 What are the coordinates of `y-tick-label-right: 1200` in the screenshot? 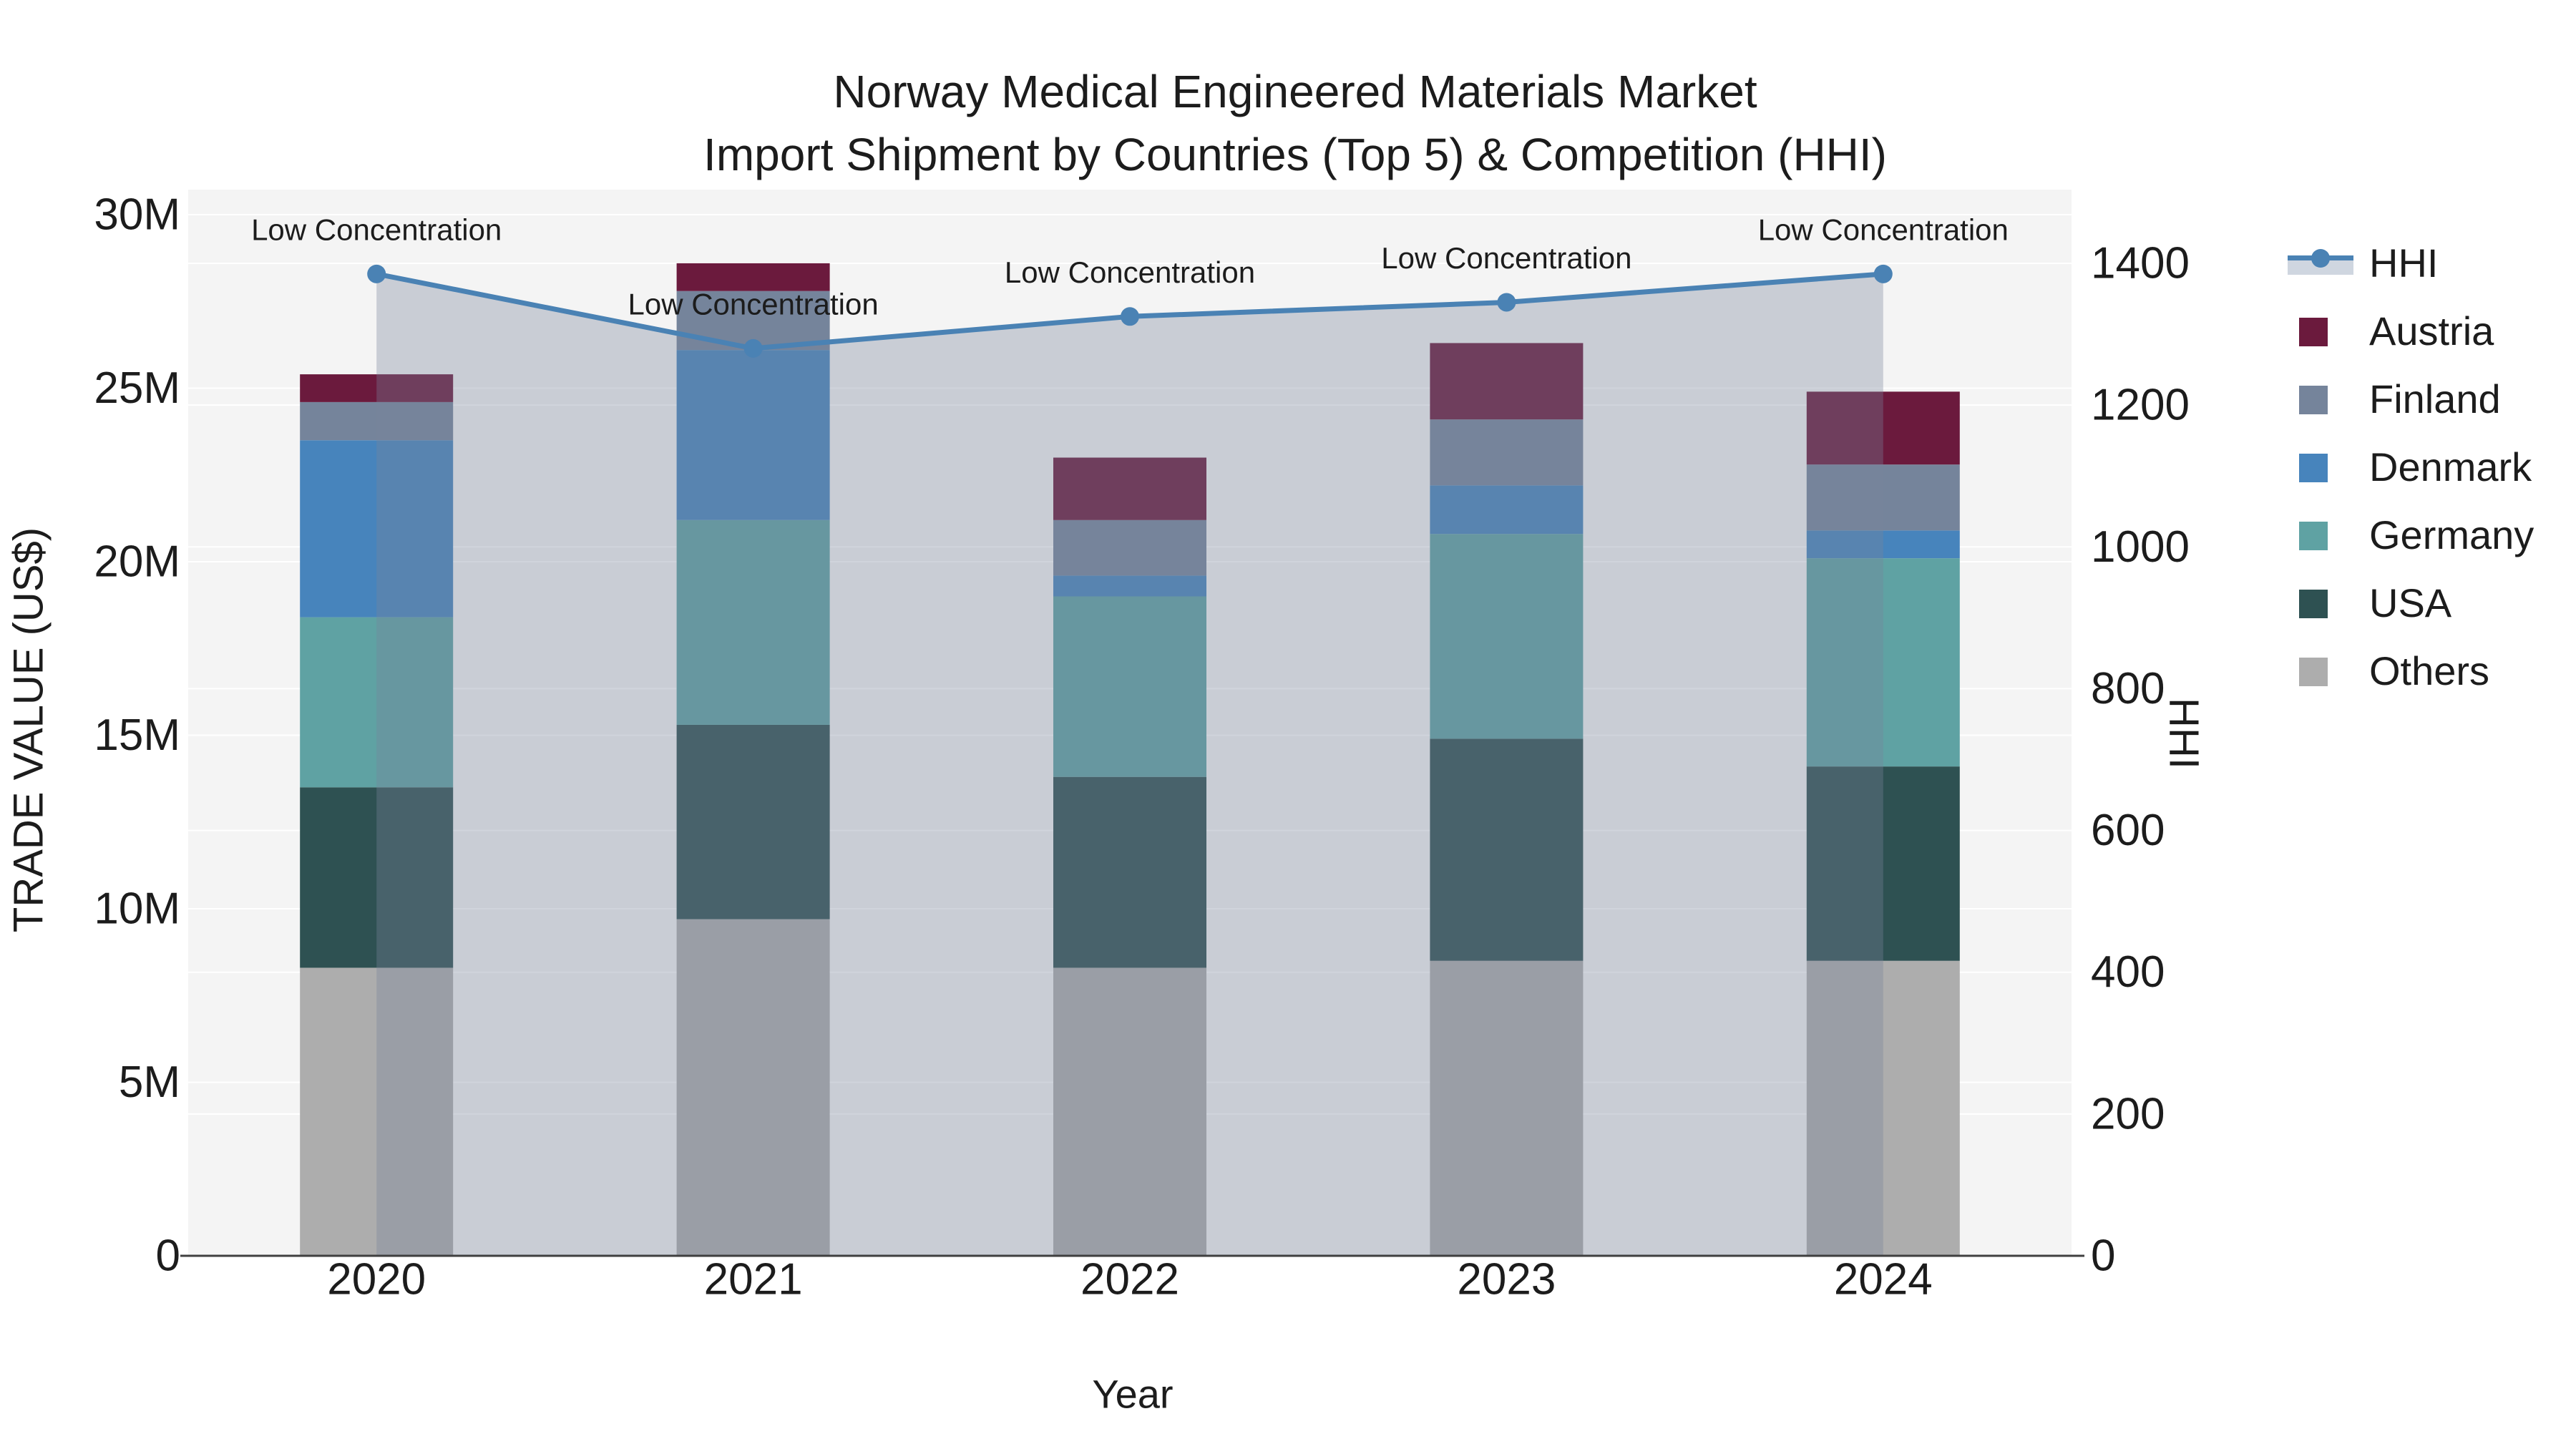 It's located at (2140, 405).